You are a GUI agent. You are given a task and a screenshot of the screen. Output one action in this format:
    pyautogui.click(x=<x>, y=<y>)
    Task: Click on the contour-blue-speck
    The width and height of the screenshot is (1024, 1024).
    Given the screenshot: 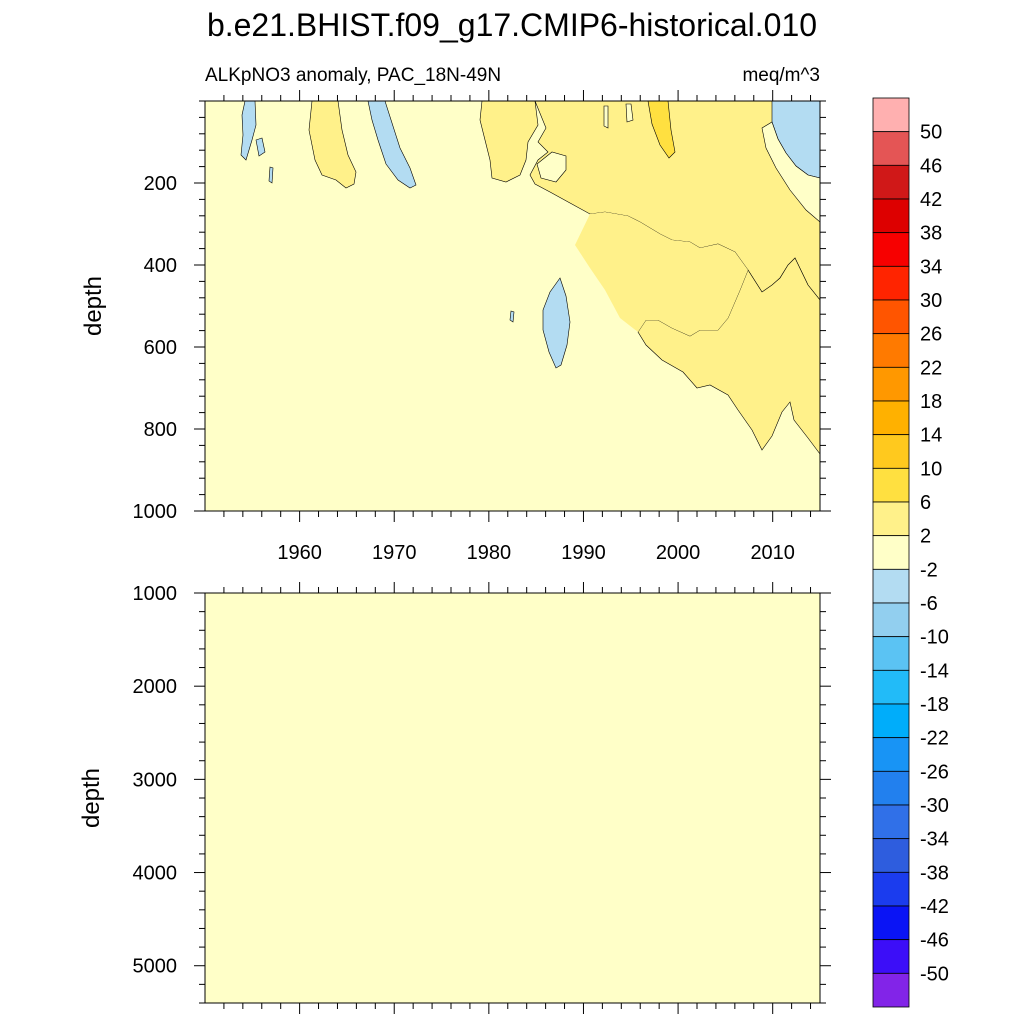 What is the action you would take?
    pyautogui.click(x=271, y=175)
    